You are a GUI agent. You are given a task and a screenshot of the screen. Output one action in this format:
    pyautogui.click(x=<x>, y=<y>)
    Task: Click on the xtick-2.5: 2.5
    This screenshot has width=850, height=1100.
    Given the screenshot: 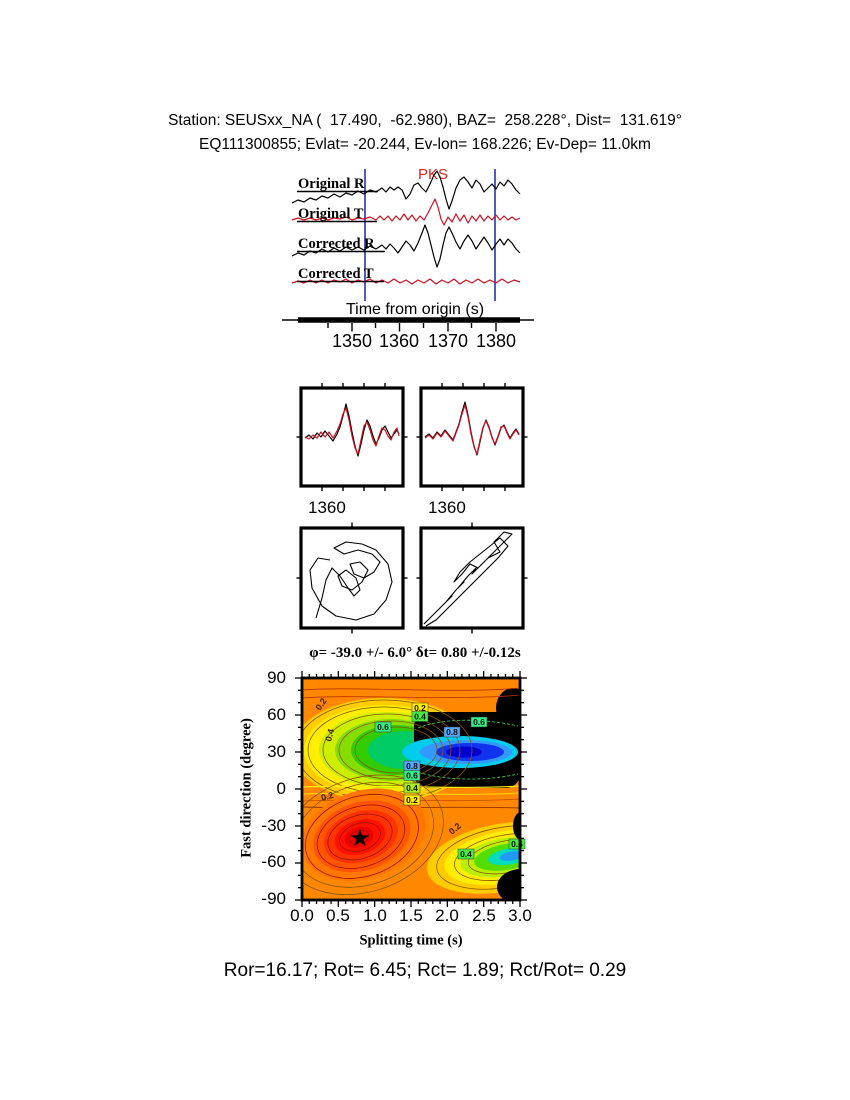 What is the action you would take?
    pyautogui.click(x=484, y=915)
    